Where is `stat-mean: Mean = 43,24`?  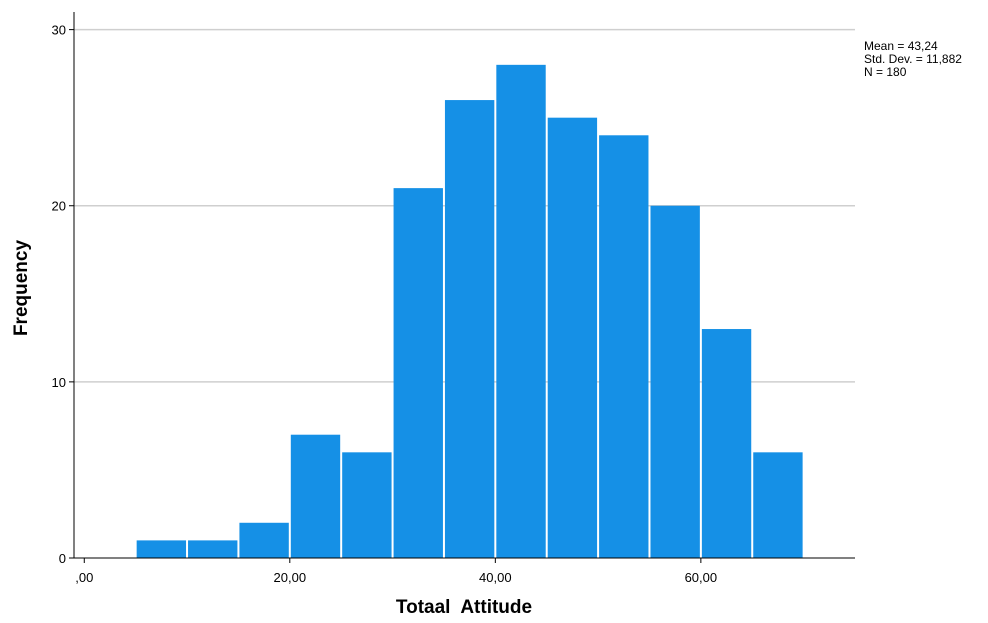
stat-mean: Mean = 43,24 is located at coordinates (901, 46).